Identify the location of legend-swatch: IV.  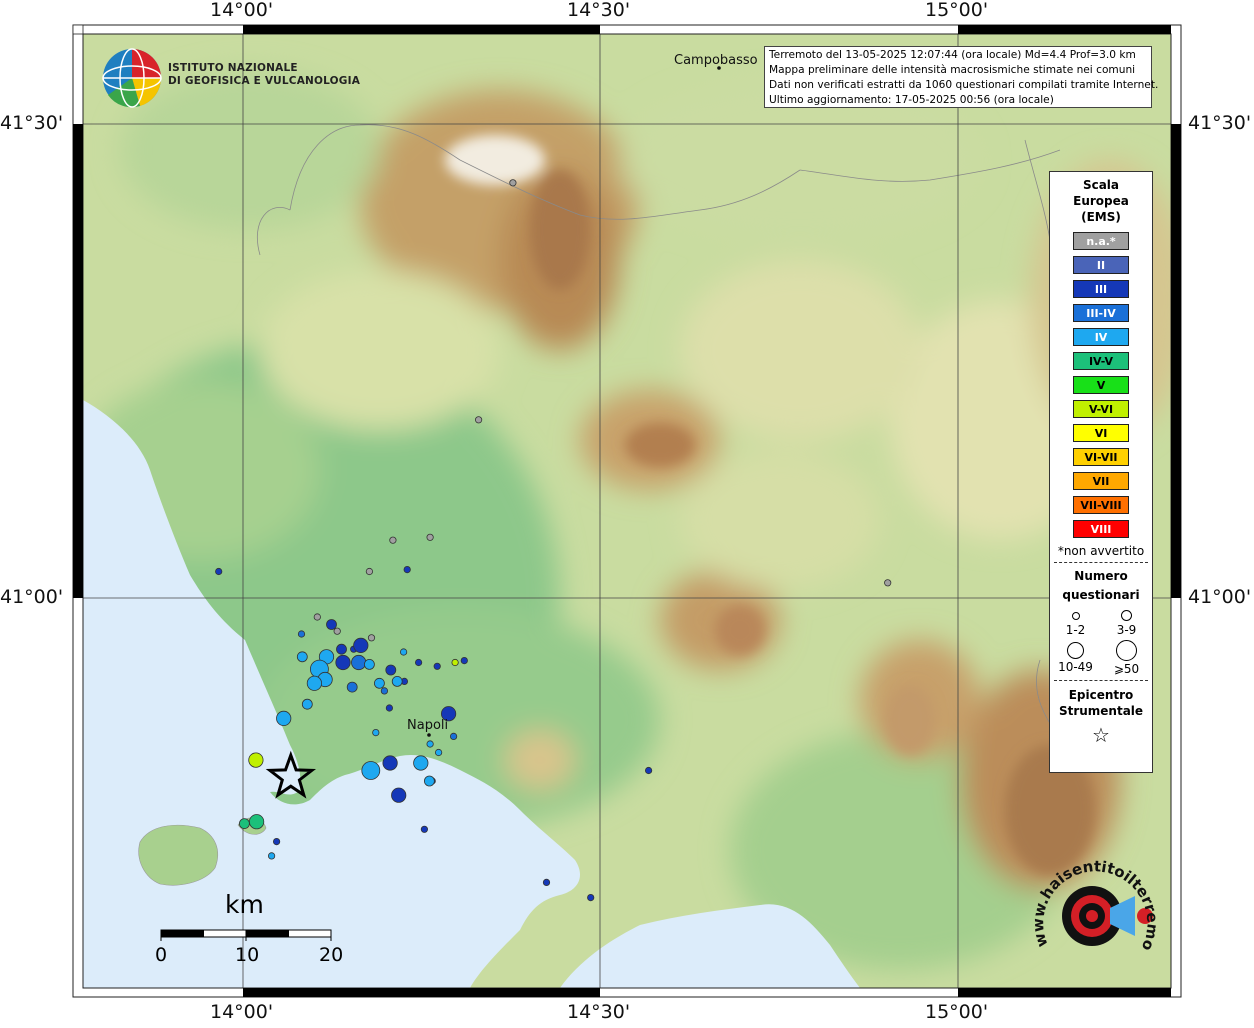
(1101, 337).